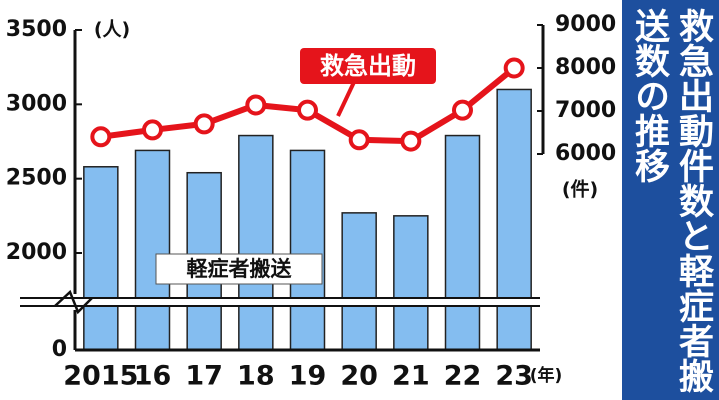  Describe the element at coordinates (514, 376) in the screenshot. I see `x-tick-label: 23` at that location.